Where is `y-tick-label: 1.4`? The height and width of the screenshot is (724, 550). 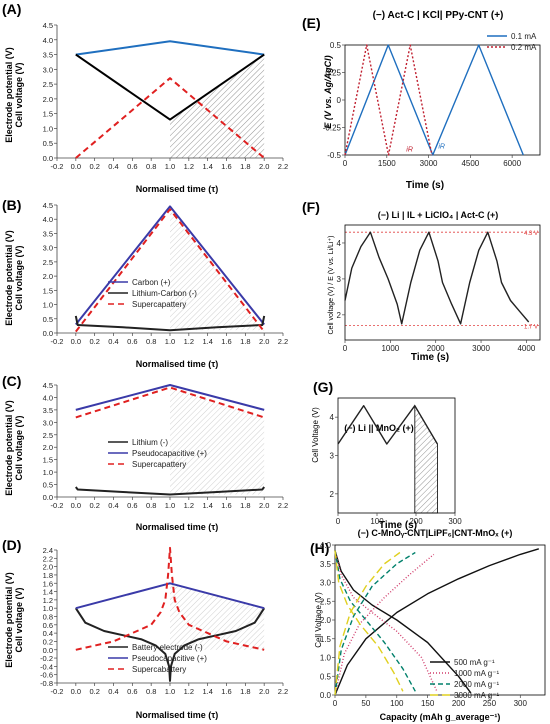 y-tick-label: 1.4 is located at coordinates (48, 592).